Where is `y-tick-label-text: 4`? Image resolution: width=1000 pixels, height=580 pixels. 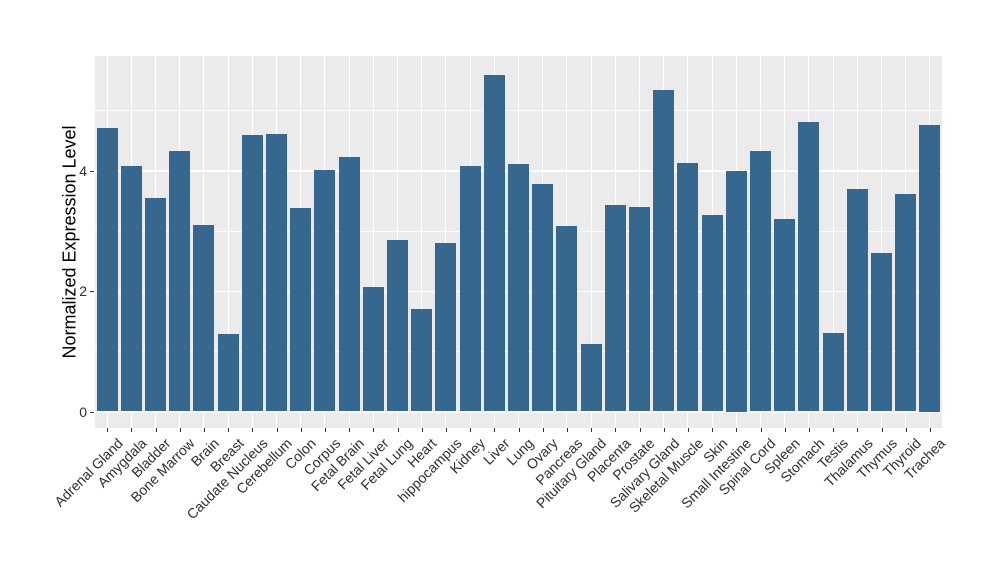
y-tick-label-text: 4 is located at coordinates (83, 170).